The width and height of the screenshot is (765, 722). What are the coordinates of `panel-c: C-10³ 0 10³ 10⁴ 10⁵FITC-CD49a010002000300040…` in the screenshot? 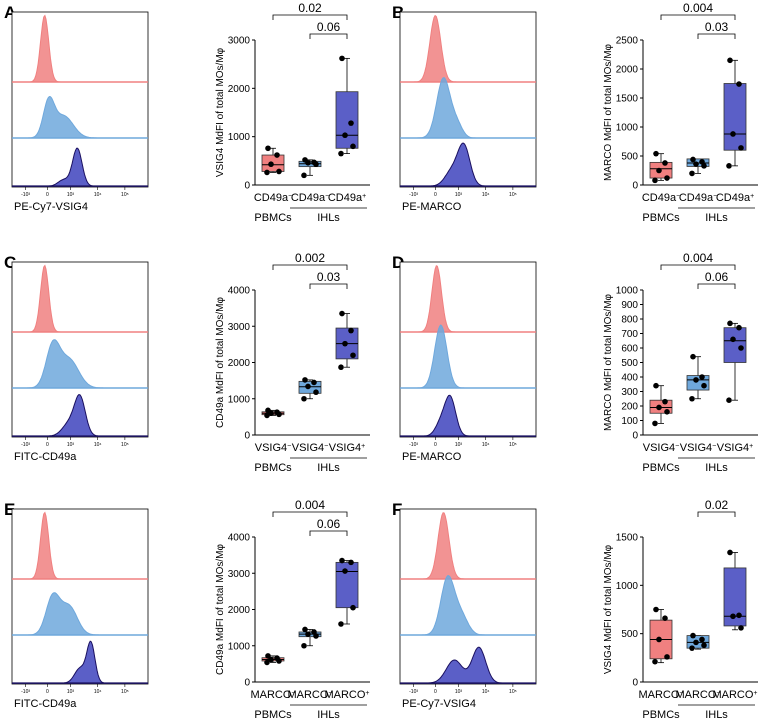 It's located at (187, 362).